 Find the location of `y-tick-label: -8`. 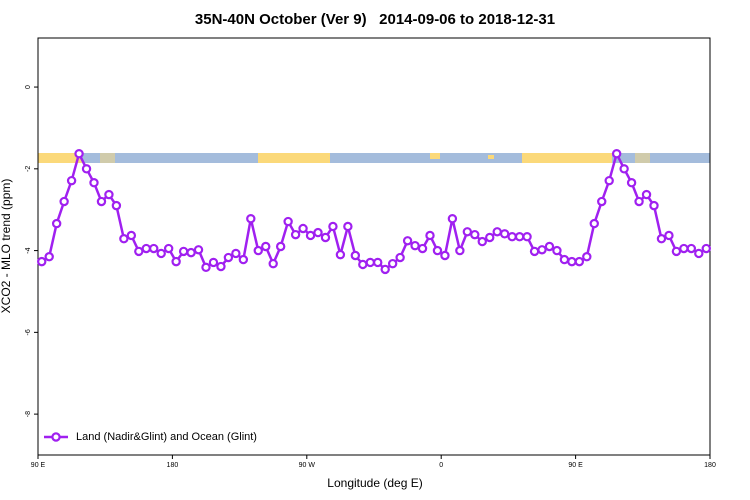

y-tick-label: -8 is located at coordinates (28, 414).